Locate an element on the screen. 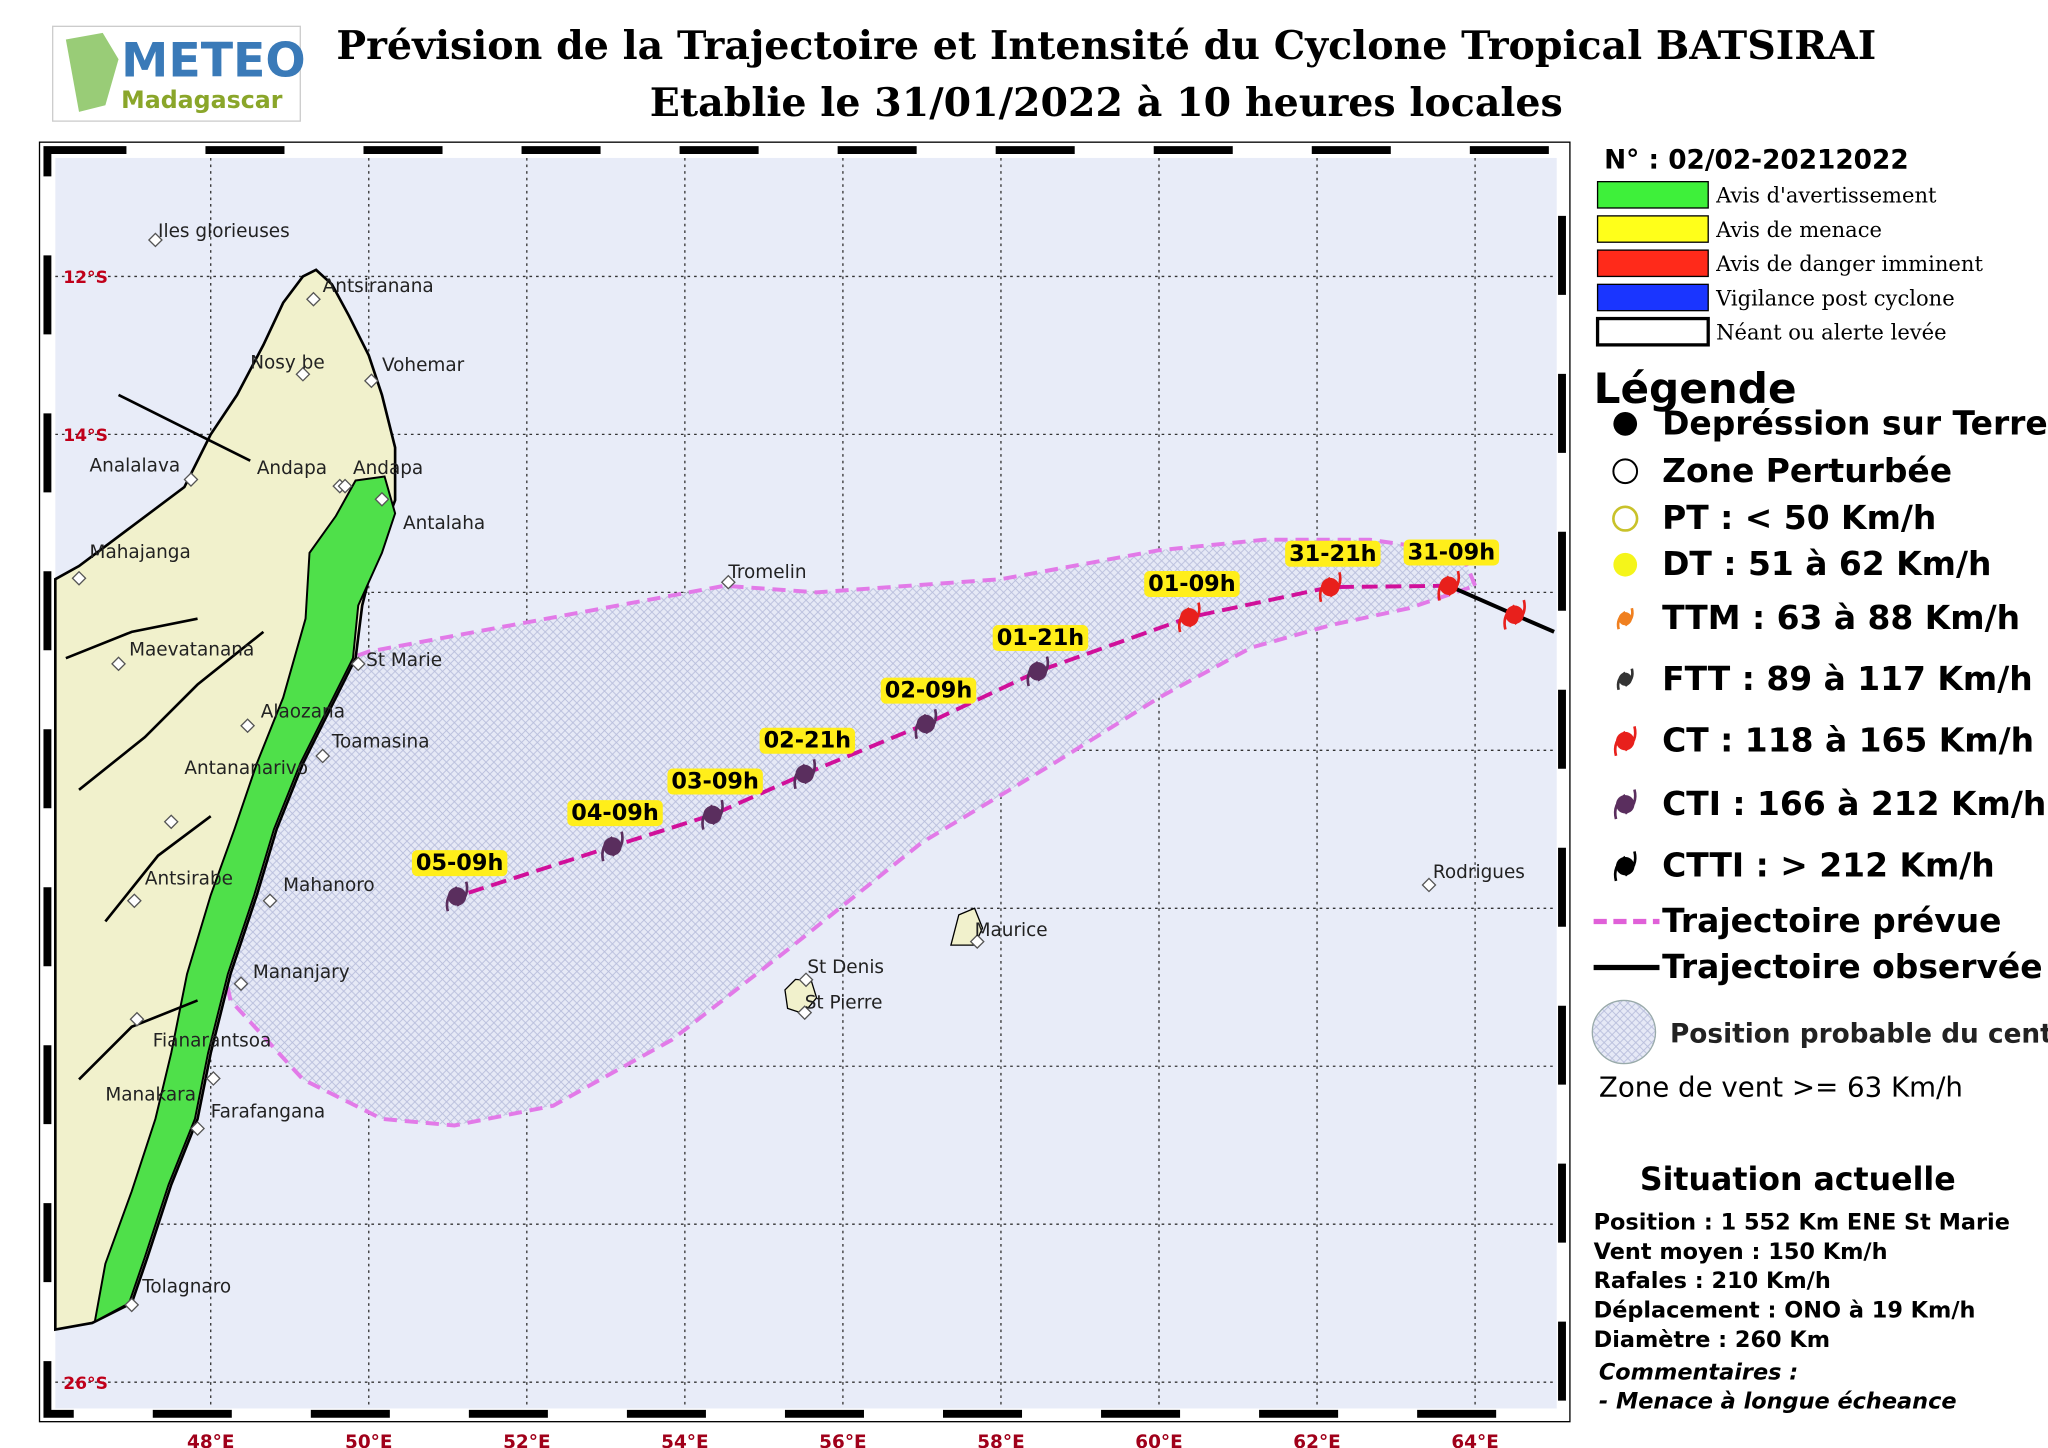  alert-label: Avis de danger imminent is located at coordinates (1849, 263).